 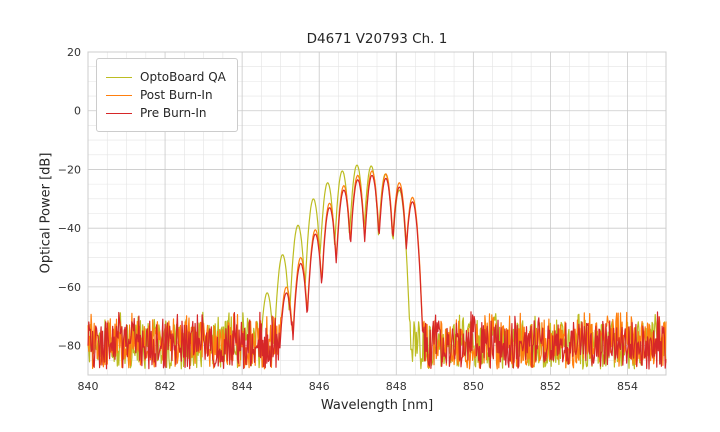 I want to click on legend-label: Post Burn-In, so click(x=176, y=95).